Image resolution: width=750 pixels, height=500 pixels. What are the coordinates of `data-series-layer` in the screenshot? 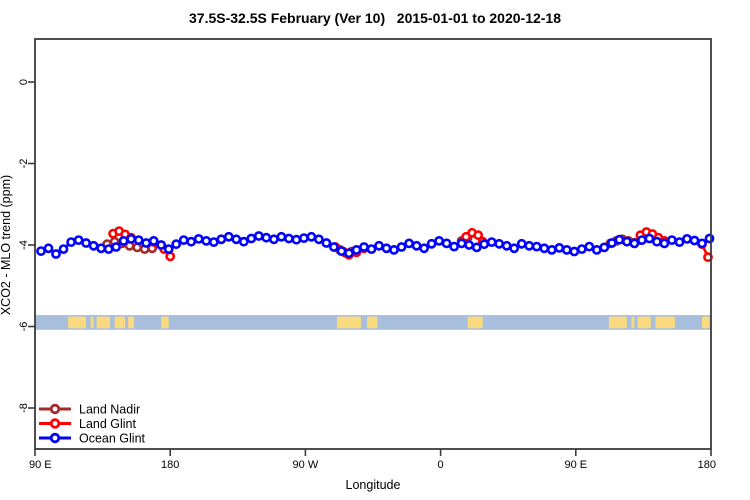 It's located at (375, 244).